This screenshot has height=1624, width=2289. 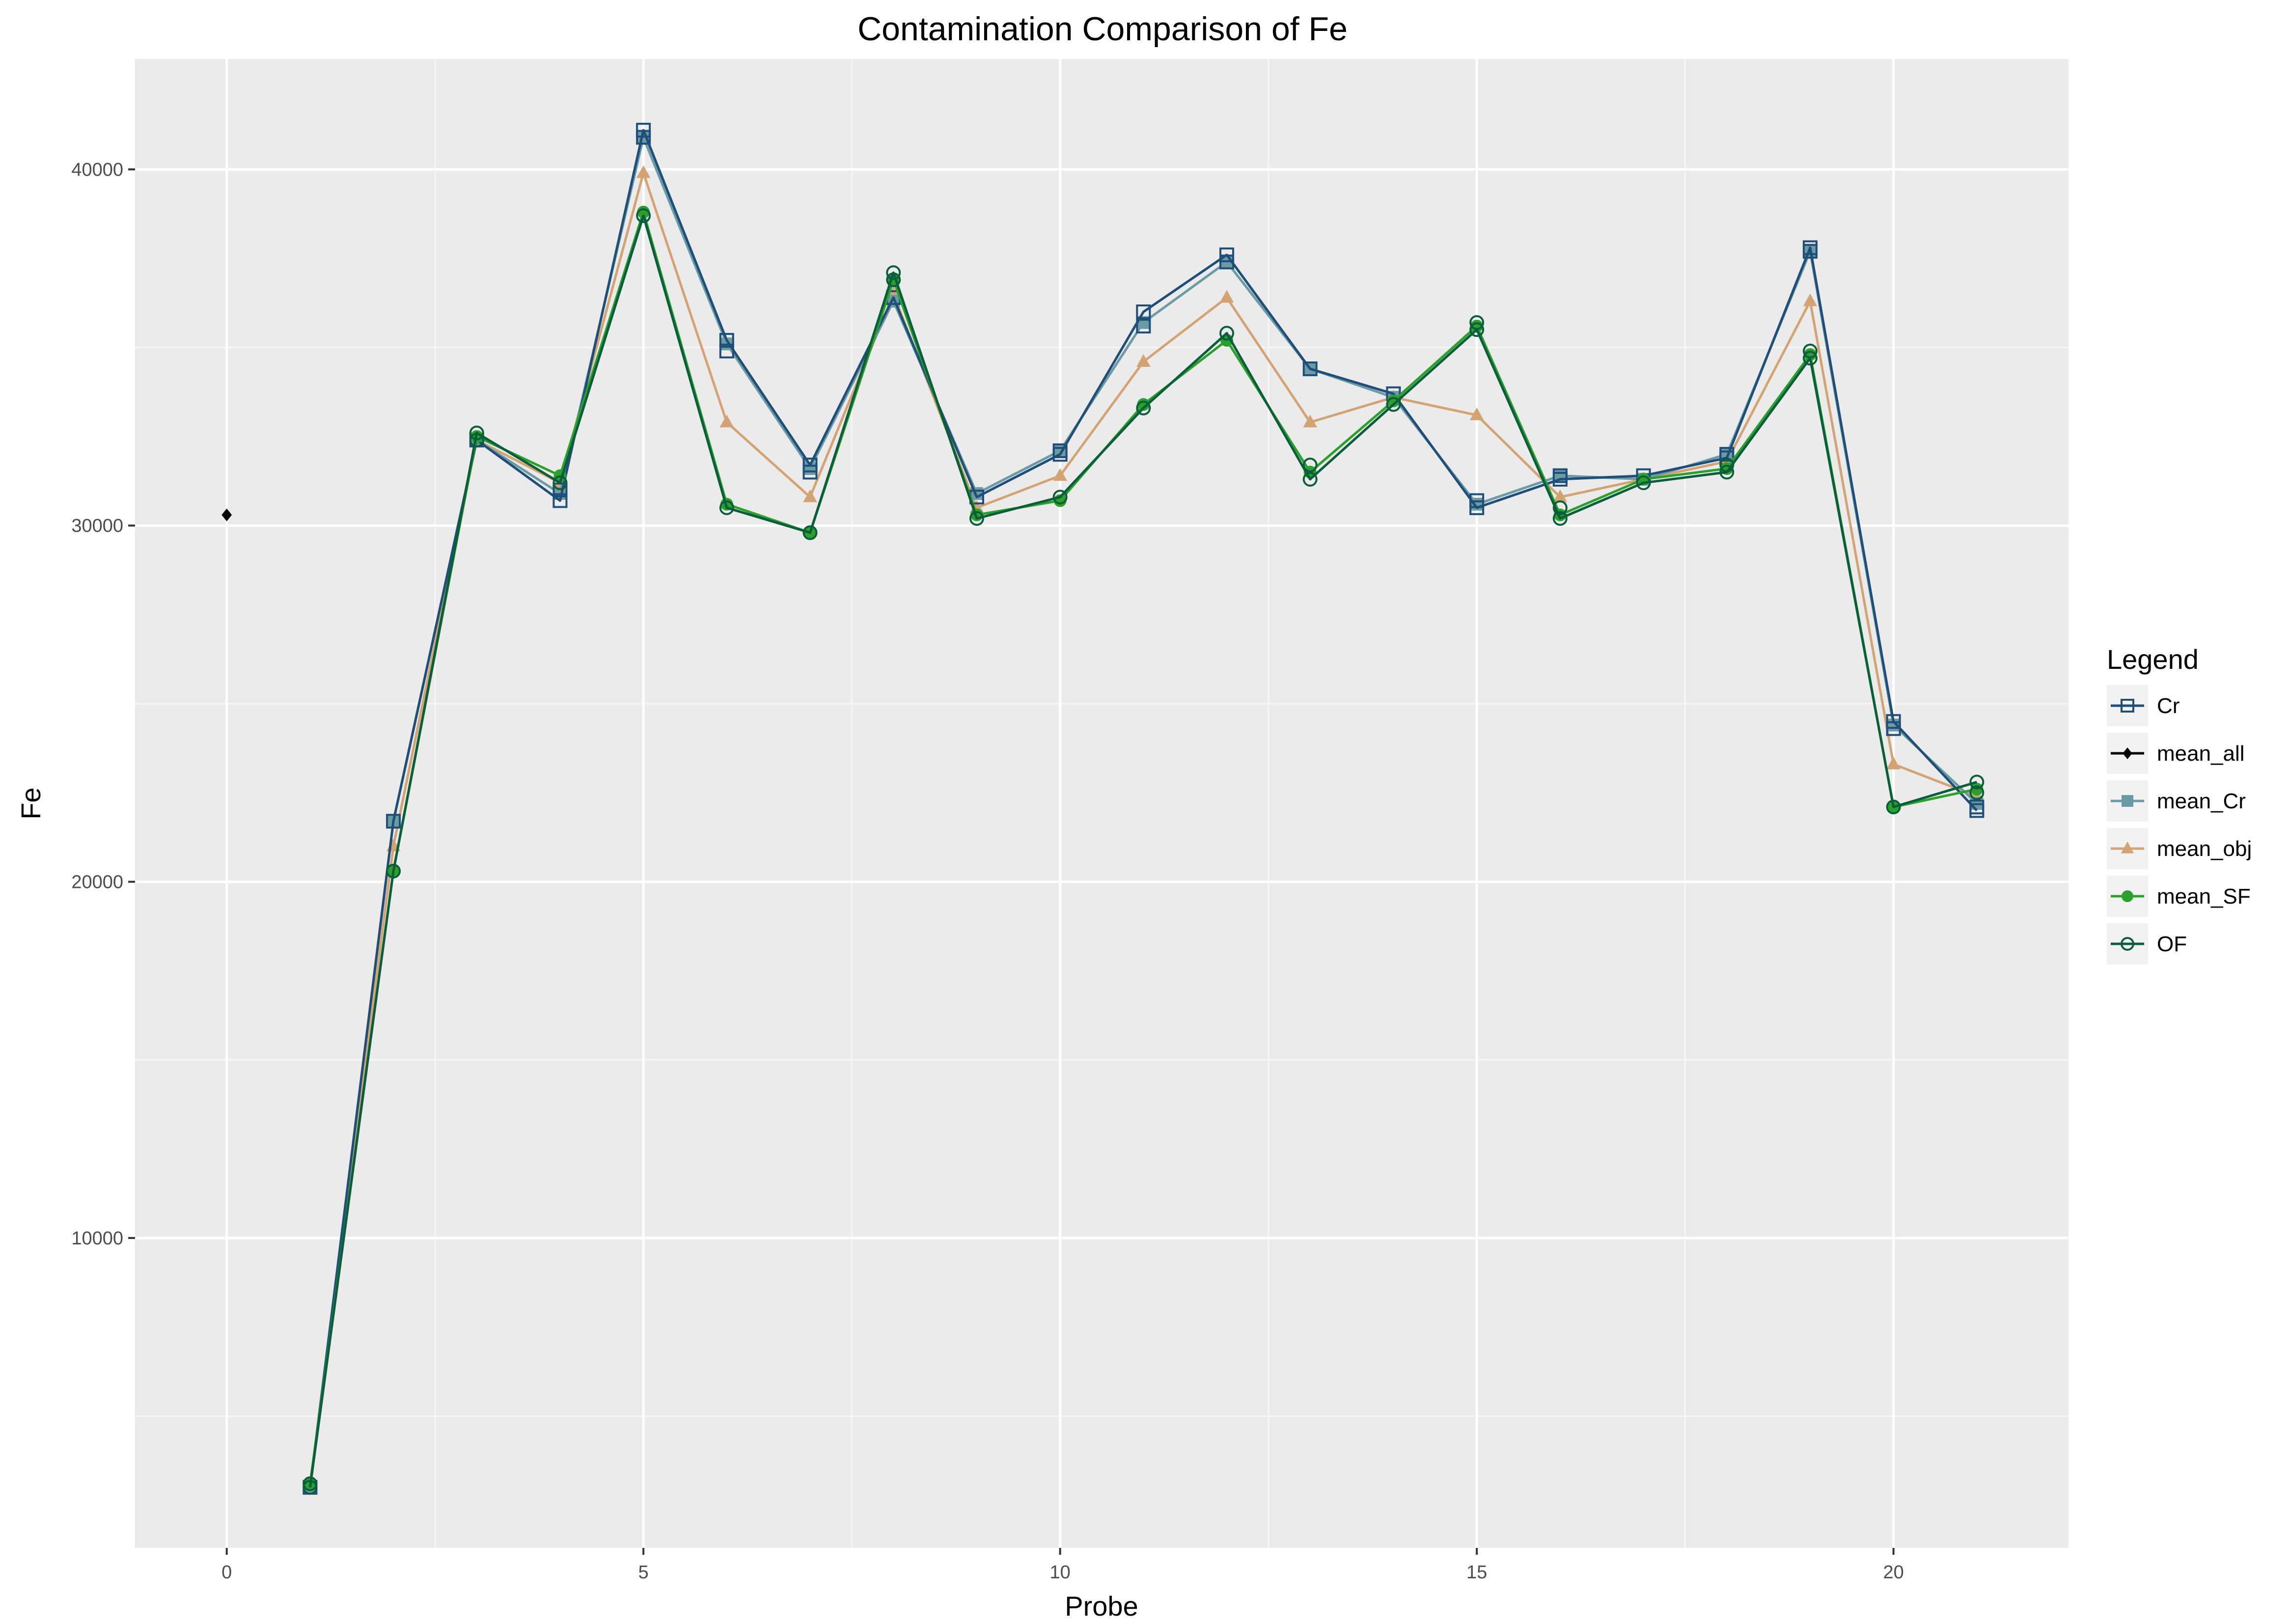 What do you see at coordinates (97, 526) in the screenshot?
I see `y-tick-label: 30000` at bounding box center [97, 526].